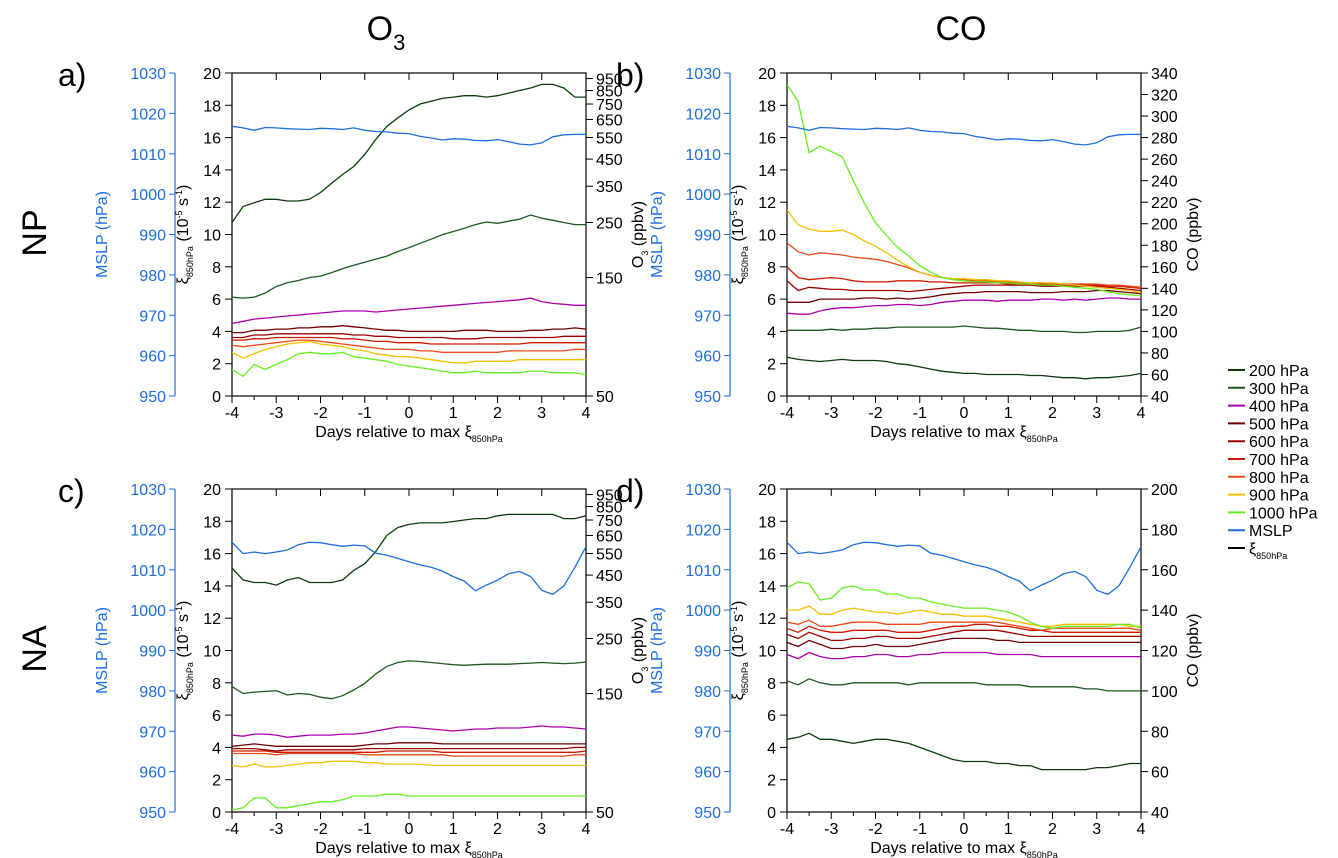 The image size is (1338, 858). Describe the element at coordinates (1164, 268) in the screenshot. I see `right-tick-label: 160` at that location.